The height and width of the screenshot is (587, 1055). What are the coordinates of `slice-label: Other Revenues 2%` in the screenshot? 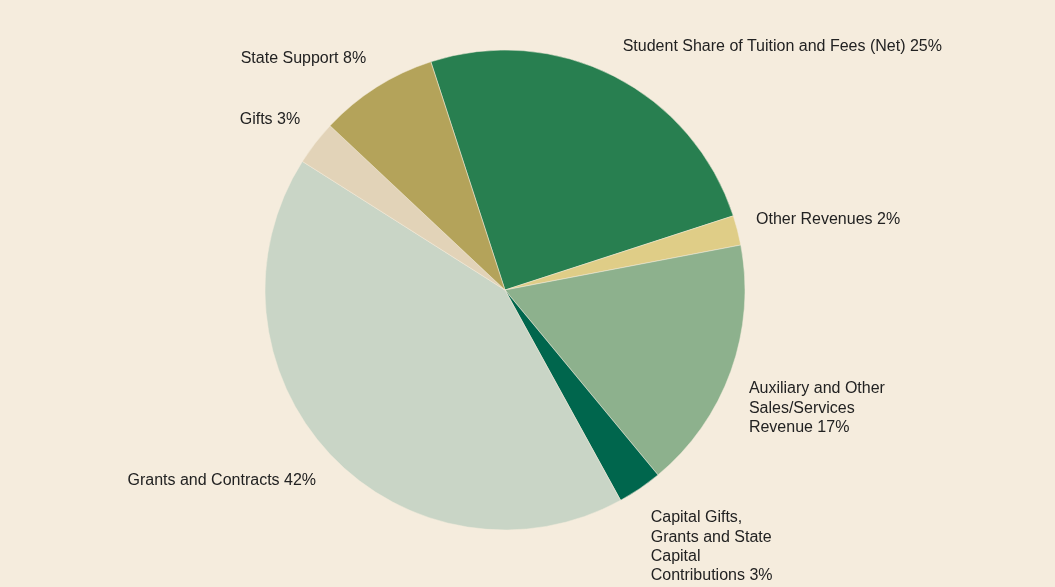 It's located at (828, 219).